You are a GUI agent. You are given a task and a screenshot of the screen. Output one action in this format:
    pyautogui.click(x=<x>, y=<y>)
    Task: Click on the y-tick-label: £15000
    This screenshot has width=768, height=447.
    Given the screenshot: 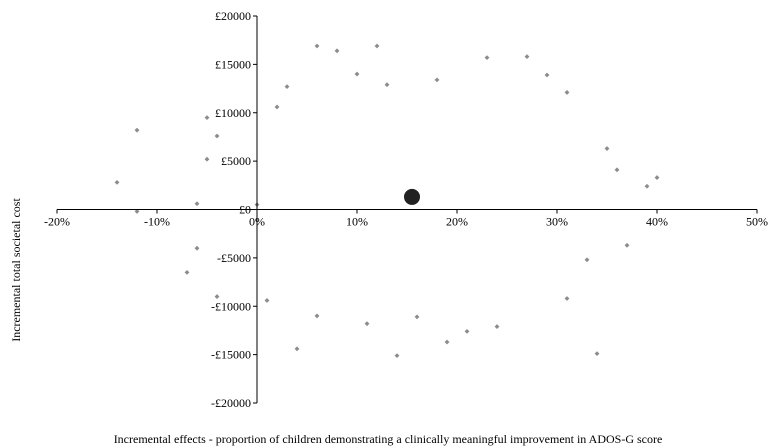 What is the action you would take?
    pyautogui.click(x=233, y=64)
    